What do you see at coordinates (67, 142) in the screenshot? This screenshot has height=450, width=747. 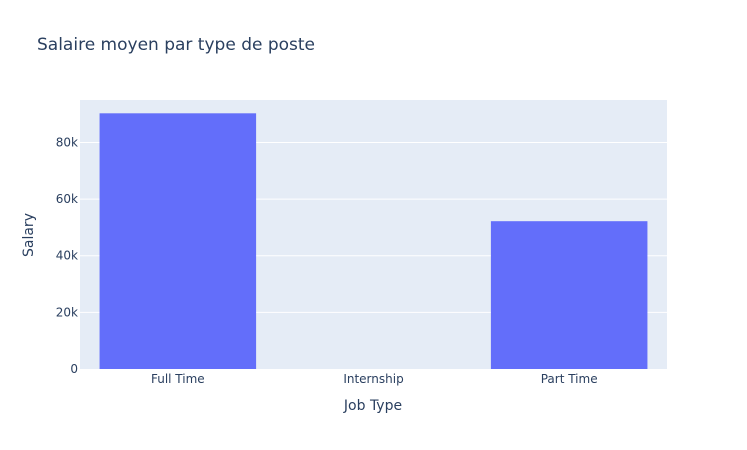 I see `y-tick-label: 80k` at bounding box center [67, 142].